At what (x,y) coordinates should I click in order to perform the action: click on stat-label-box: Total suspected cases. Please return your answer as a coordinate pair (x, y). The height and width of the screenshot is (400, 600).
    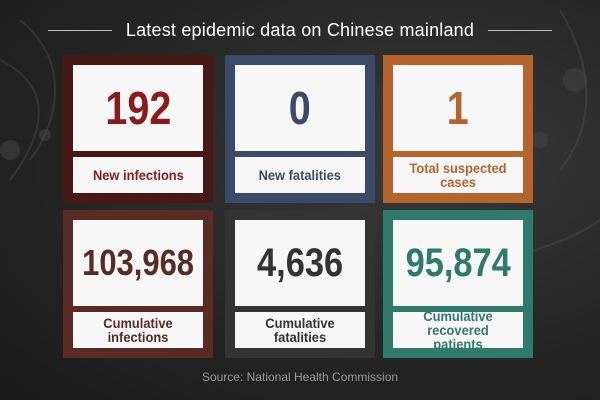
    Looking at the image, I should click on (458, 175).